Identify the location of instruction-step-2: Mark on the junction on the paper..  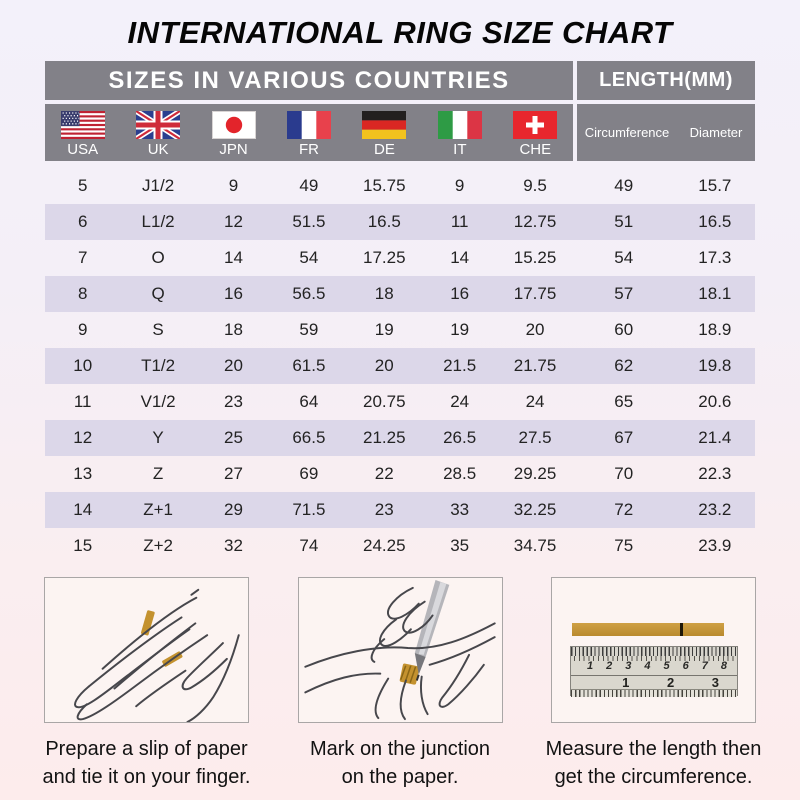
(400, 684).